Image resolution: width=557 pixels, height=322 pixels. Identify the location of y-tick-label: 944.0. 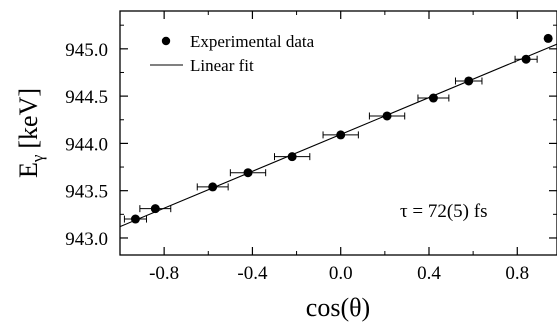
(86, 144).